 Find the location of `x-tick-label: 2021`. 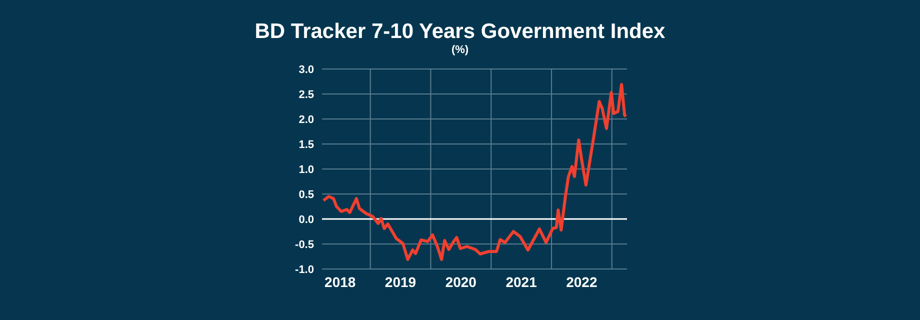

x-tick-label: 2021 is located at coordinates (522, 282).